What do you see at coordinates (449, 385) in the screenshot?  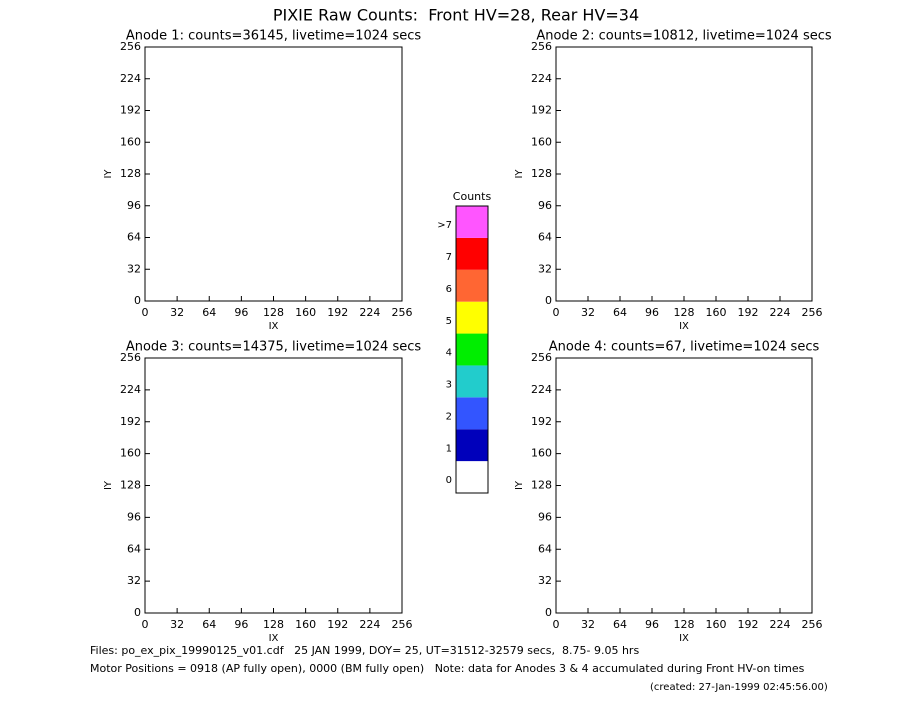 I see `colorbar-label: 3` at bounding box center [449, 385].